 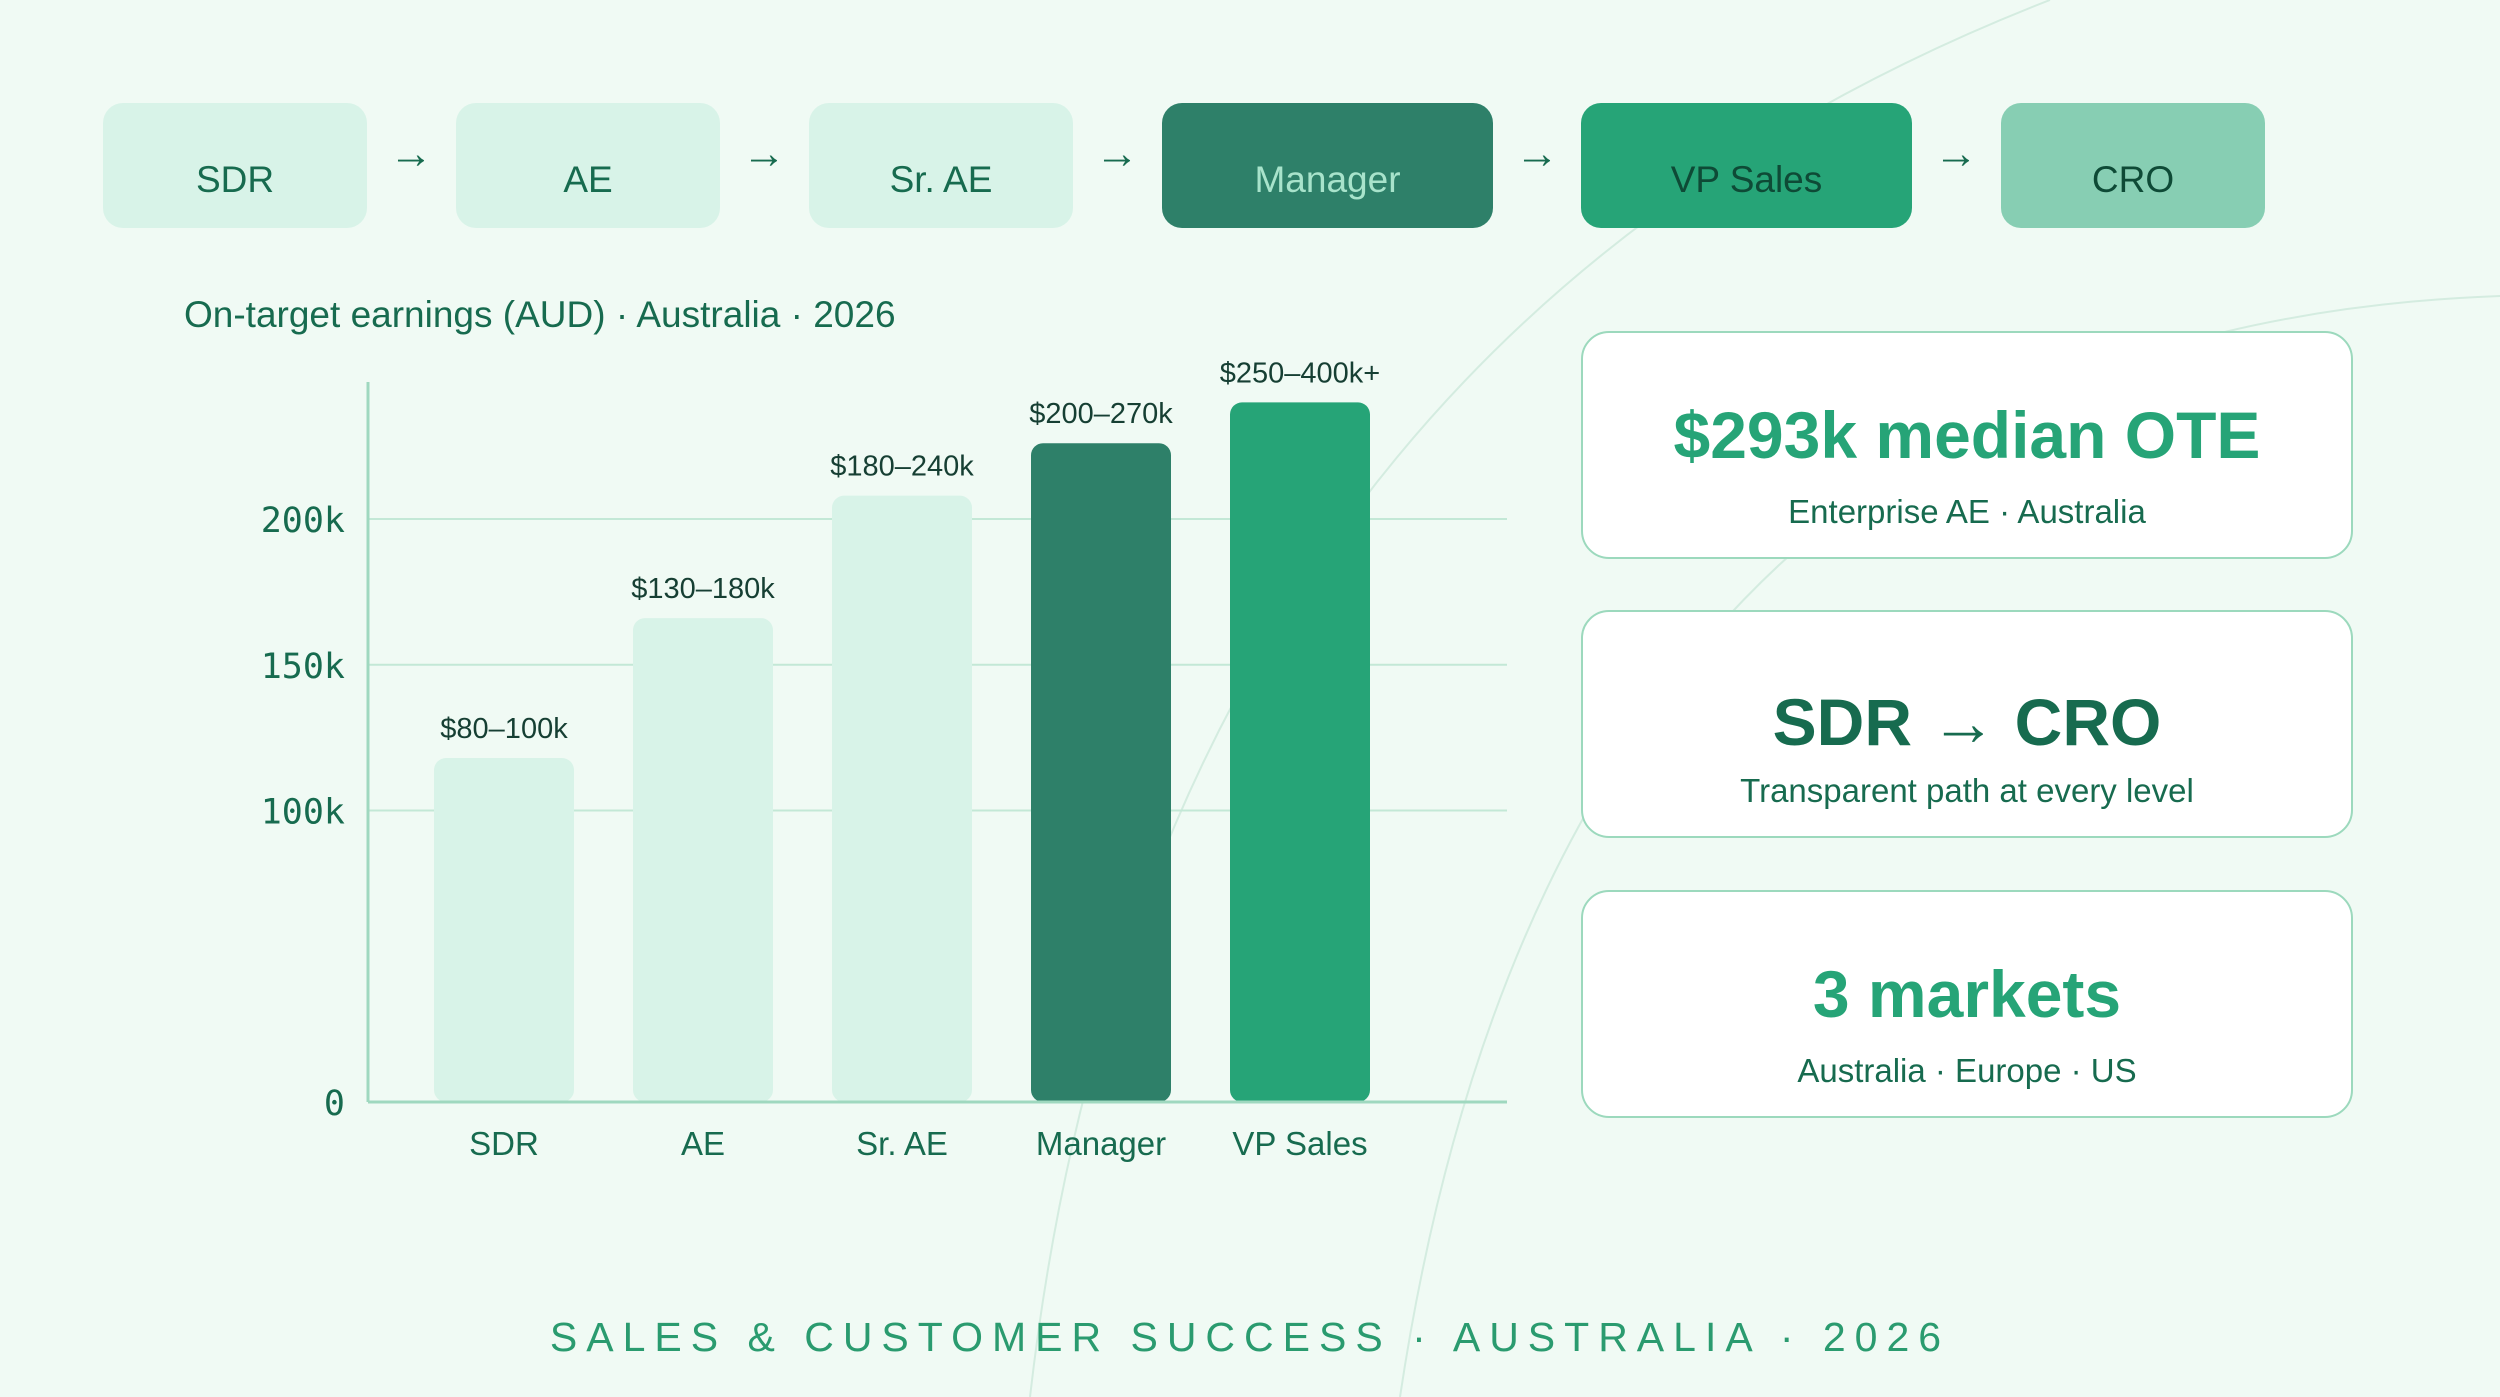 I want to click on y-tick-label: 150k, so click(x=303, y=667).